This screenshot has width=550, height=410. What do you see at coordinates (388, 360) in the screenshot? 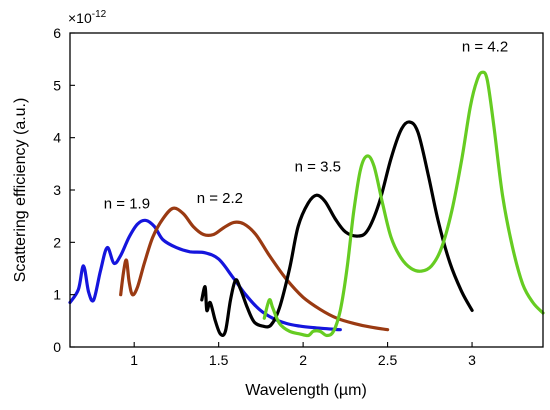
I see `x-tick-label: 2.5` at bounding box center [388, 360].